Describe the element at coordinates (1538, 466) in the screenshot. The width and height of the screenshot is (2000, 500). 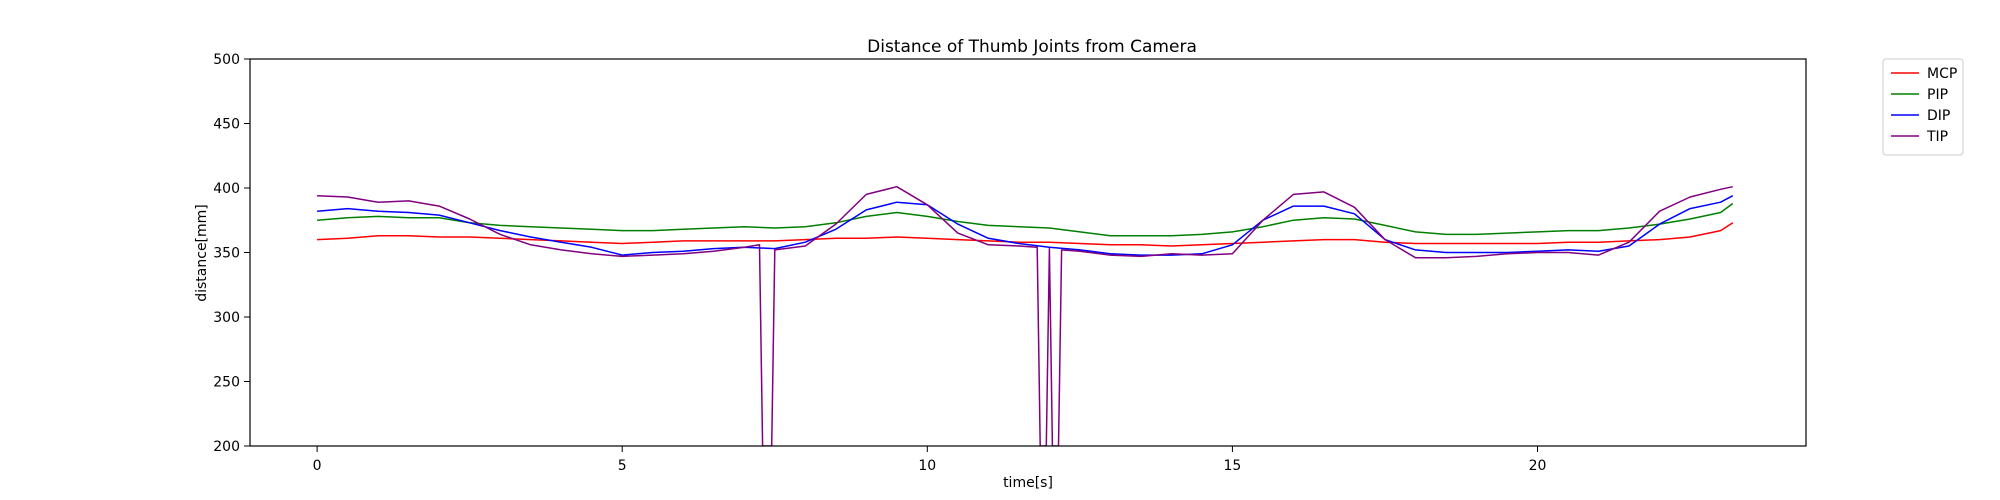
I see `x-tick-label: 20` at that location.